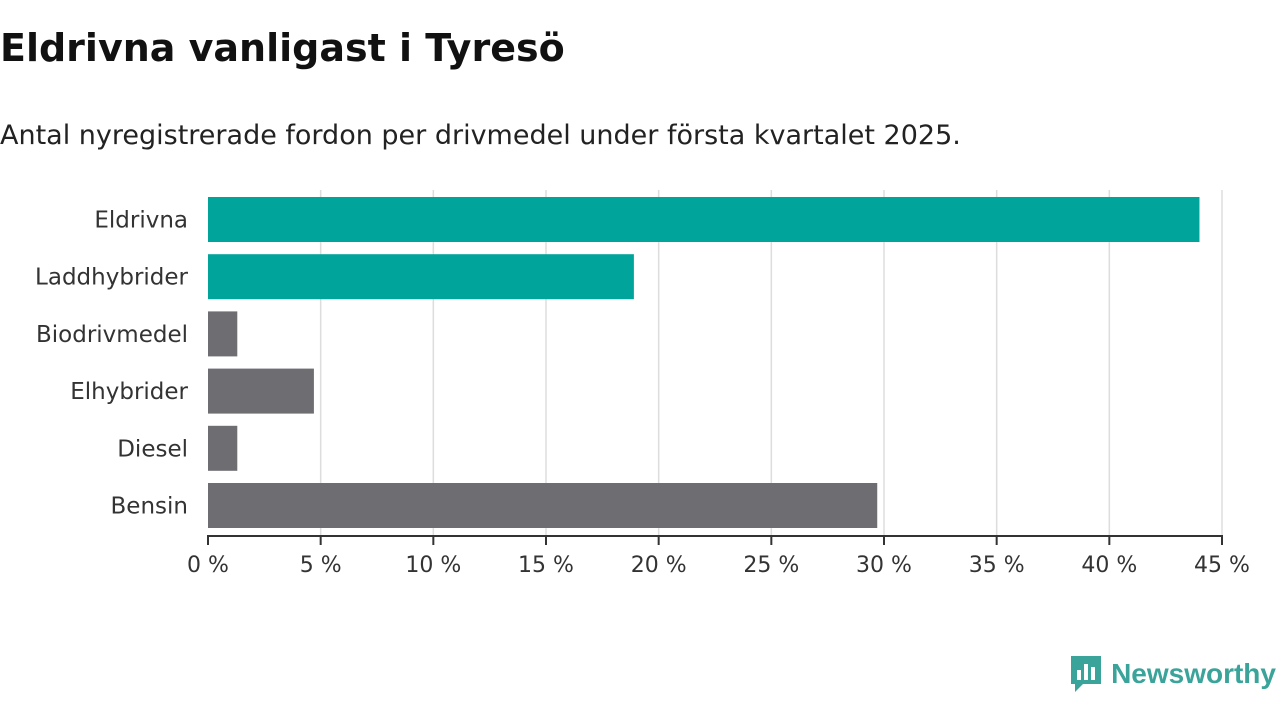 The height and width of the screenshot is (720, 1280). What do you see at coordinates (884, 565) in the screenshot?
I see `x-tick-label: 30 %` at bounding box center [884, 565].